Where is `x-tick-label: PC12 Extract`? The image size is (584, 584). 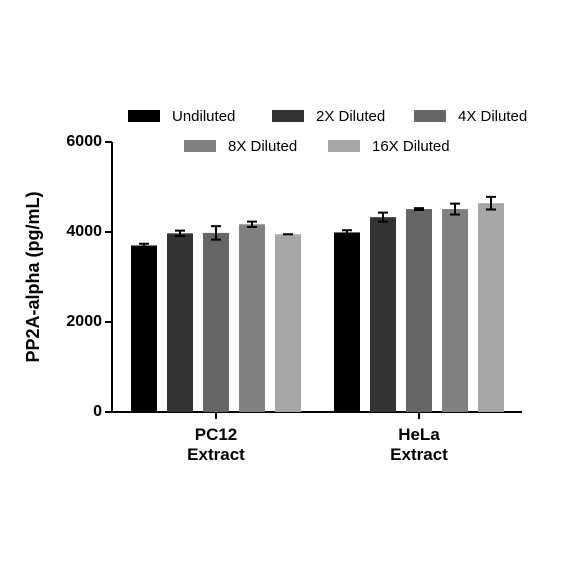
x-tick-label: PC12 Extract is located at coordinates (216, 444).